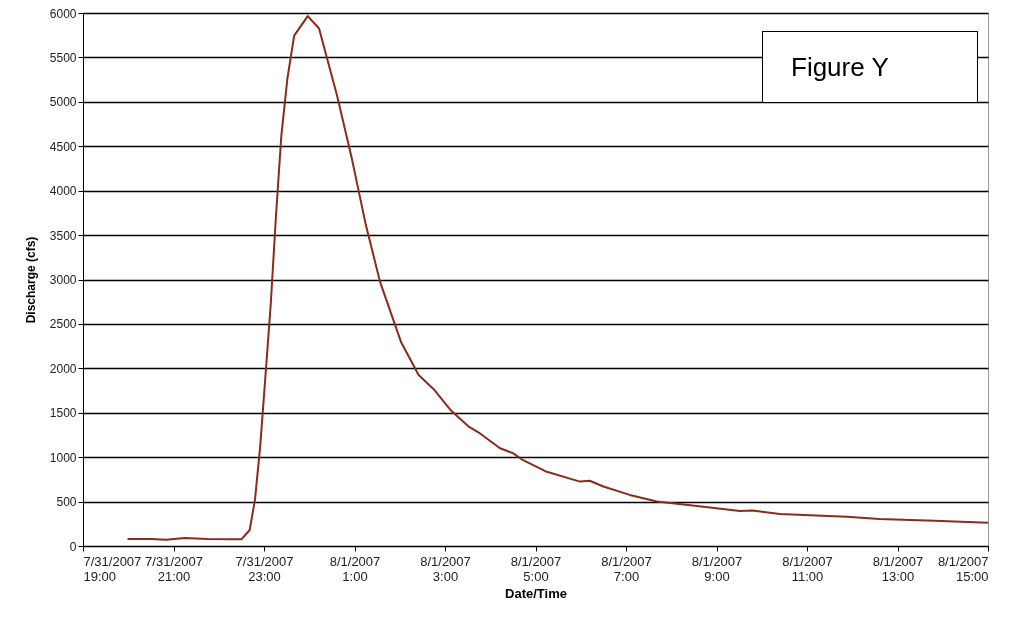  What do you see at coordinates (445, 568) in the screenshot?
I see `x-tick-label: 8/1/2007 3:00` at bounding box center [445, 568].